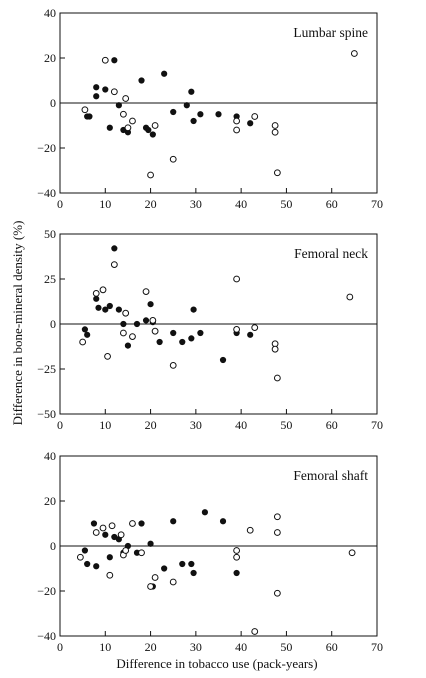 Image resolution: width=426 pixels, height=678 pixels. What do you see at coordinates (46, 193) in the screenshot?
I see `y-tick-label: −40` at bounding box center [46, 193].